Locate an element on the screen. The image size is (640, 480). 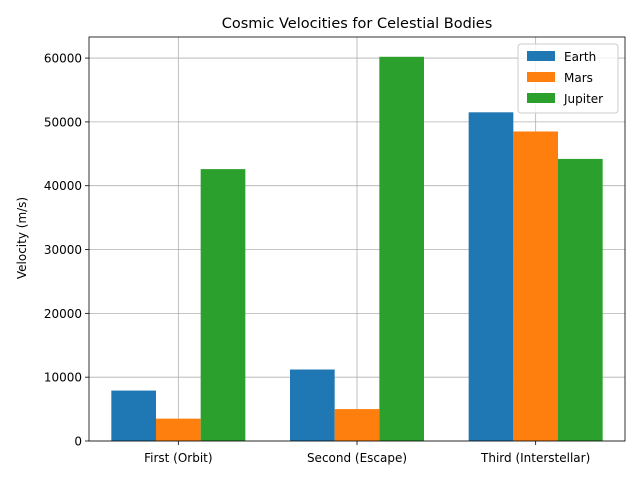
y-tick-label: 40000 is located at coordinates (63, 186).